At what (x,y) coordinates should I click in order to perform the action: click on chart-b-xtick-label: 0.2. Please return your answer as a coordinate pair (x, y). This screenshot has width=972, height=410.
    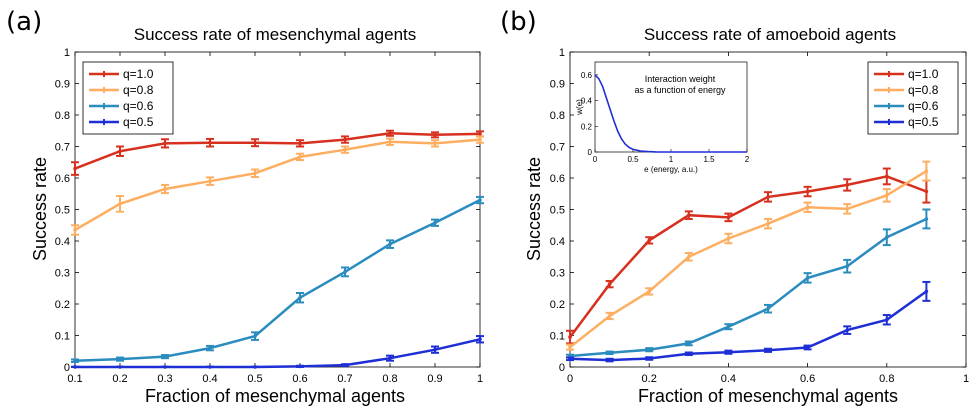
    Looking at the image, I should click on (649, 379).